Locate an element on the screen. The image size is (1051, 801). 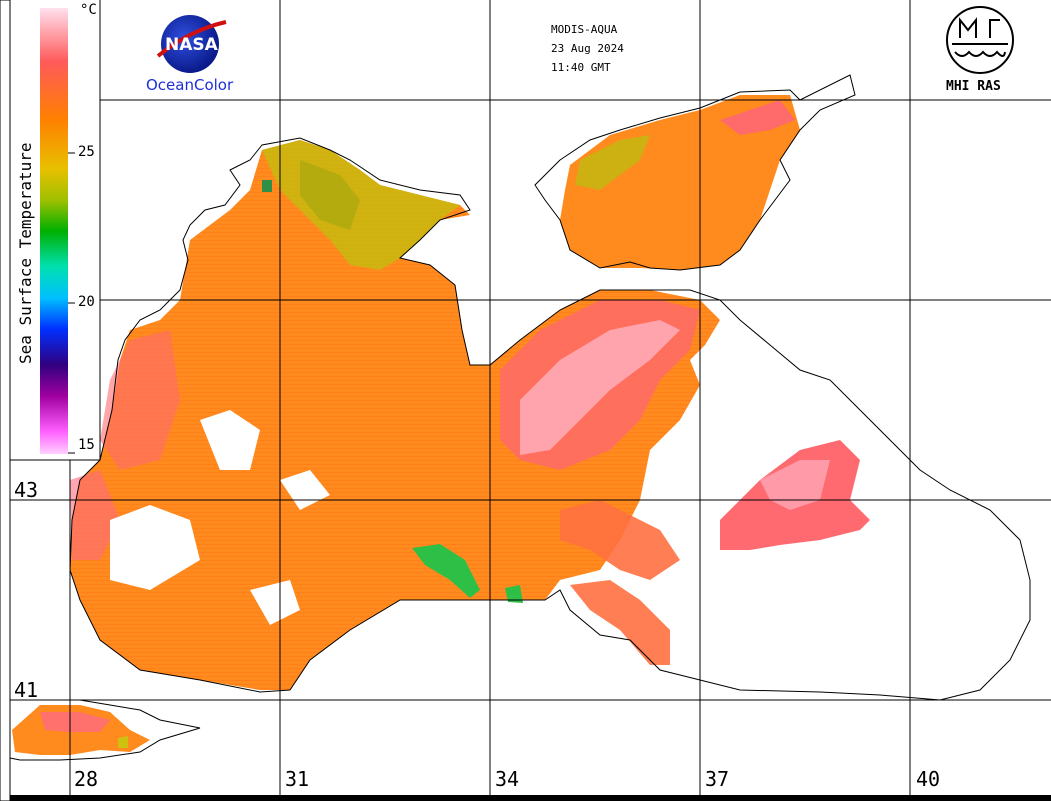
legend-tick-20: 20 is located at coordinates (86, 302).